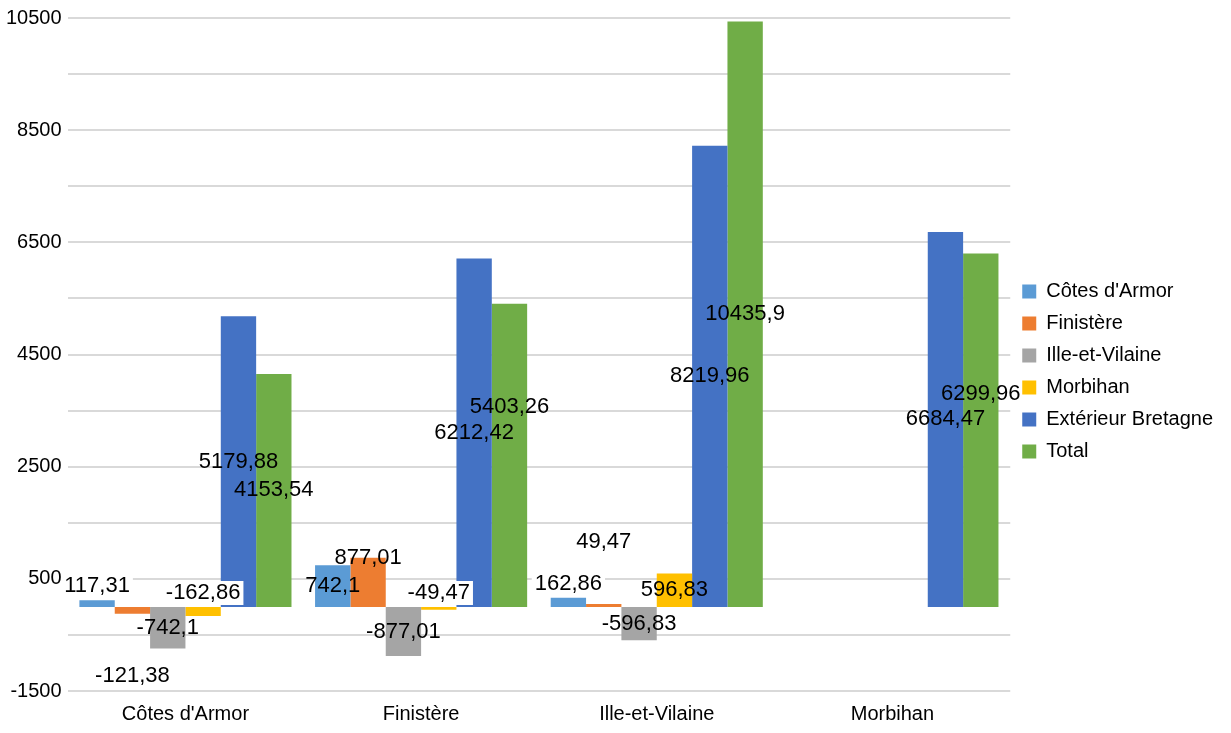  What do you see at coordinates (604, 541) in the screenshot?
I see `data-label: 49,47` at bounding box center [604, 541].